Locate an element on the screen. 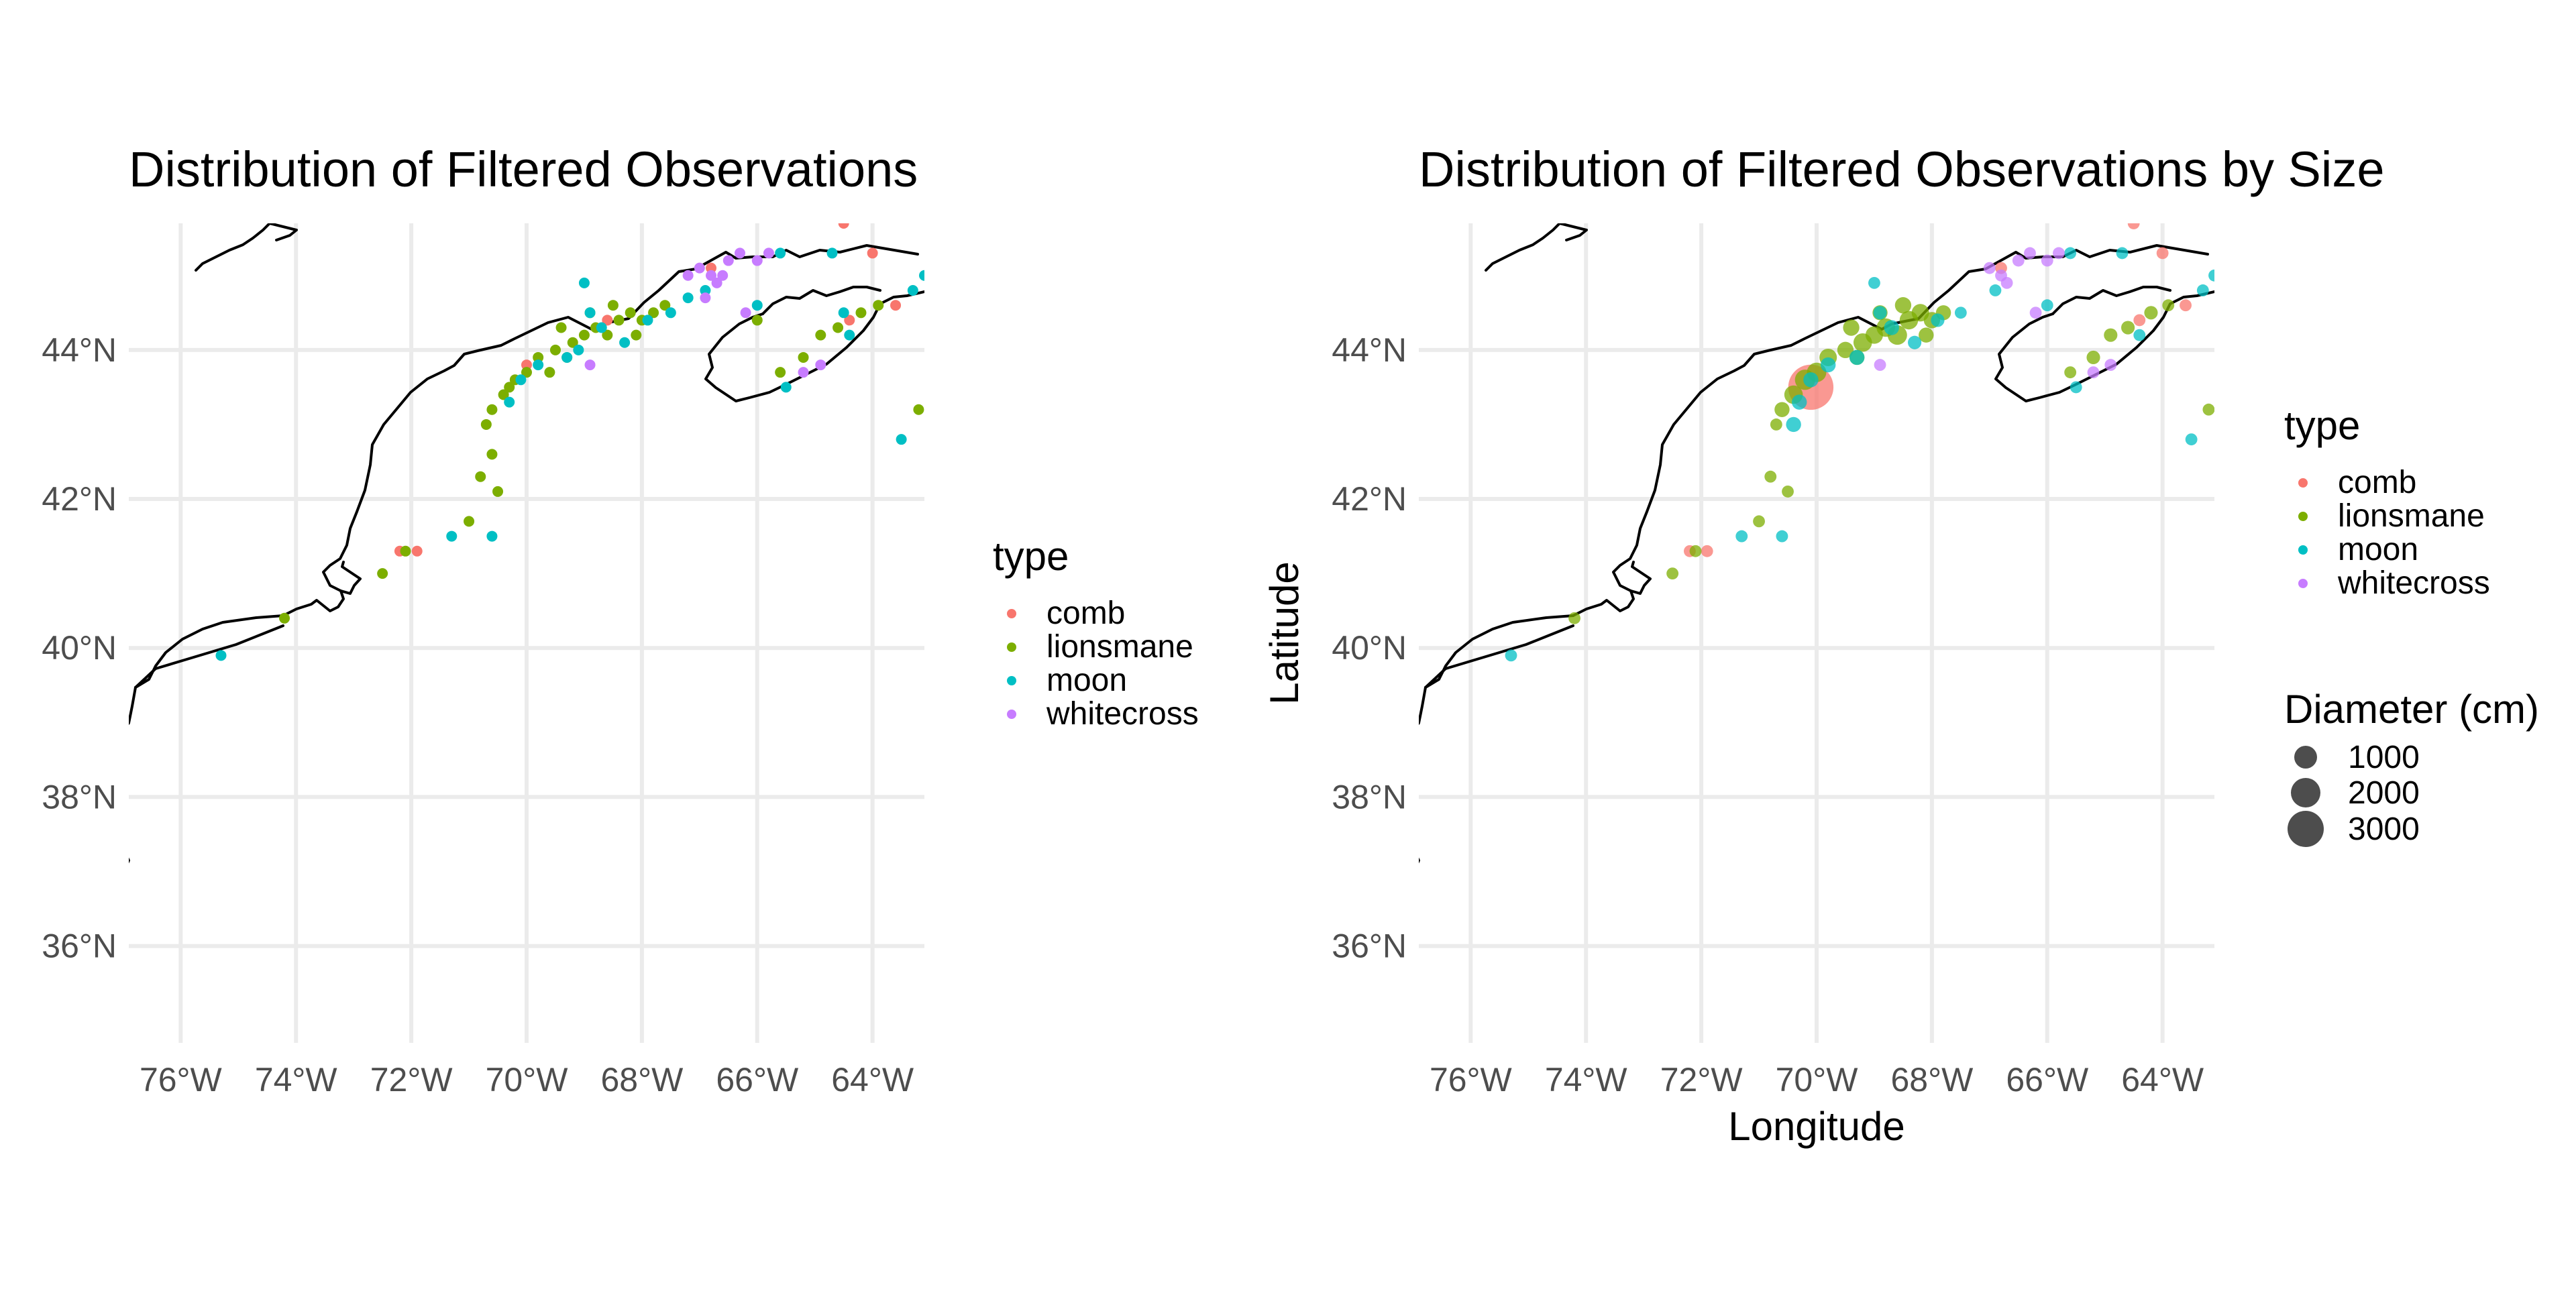 This screenshot has height=1291, width=2576. right-x-tick-label: 64°W is located at coordinates (2162, 1080).